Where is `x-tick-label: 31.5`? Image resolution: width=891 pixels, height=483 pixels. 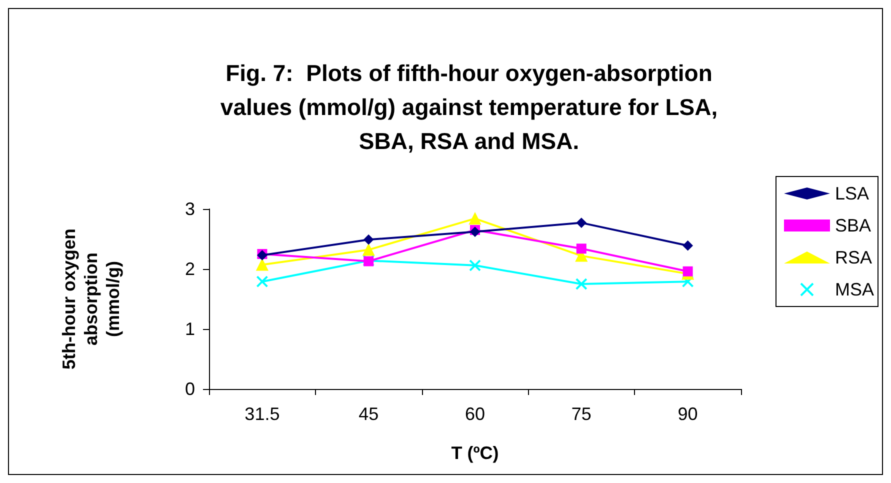
x-tick-label: 31.5 is located at coordinates (262, 414).